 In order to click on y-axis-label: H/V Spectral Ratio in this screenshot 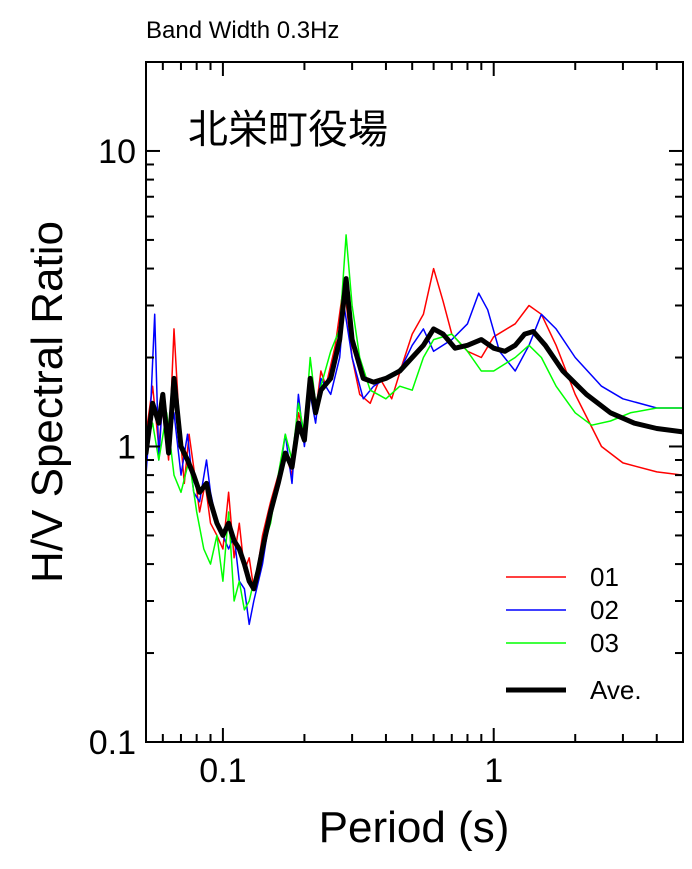, I will do `click(47, 402)`.